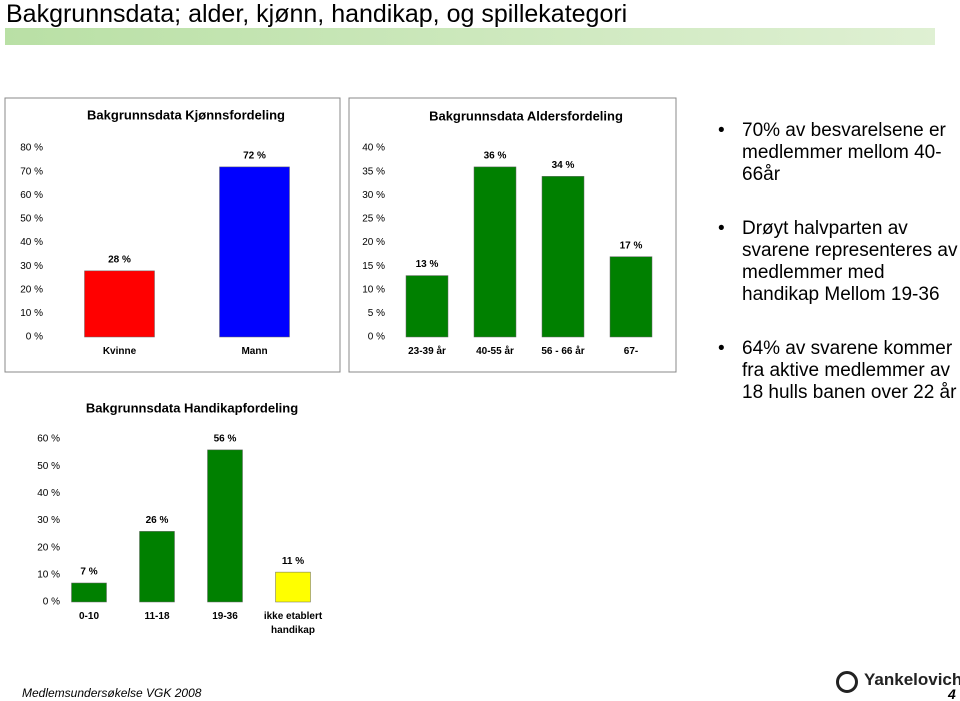  I want to click on y-tick-label: 5 %, so click(376, 313).